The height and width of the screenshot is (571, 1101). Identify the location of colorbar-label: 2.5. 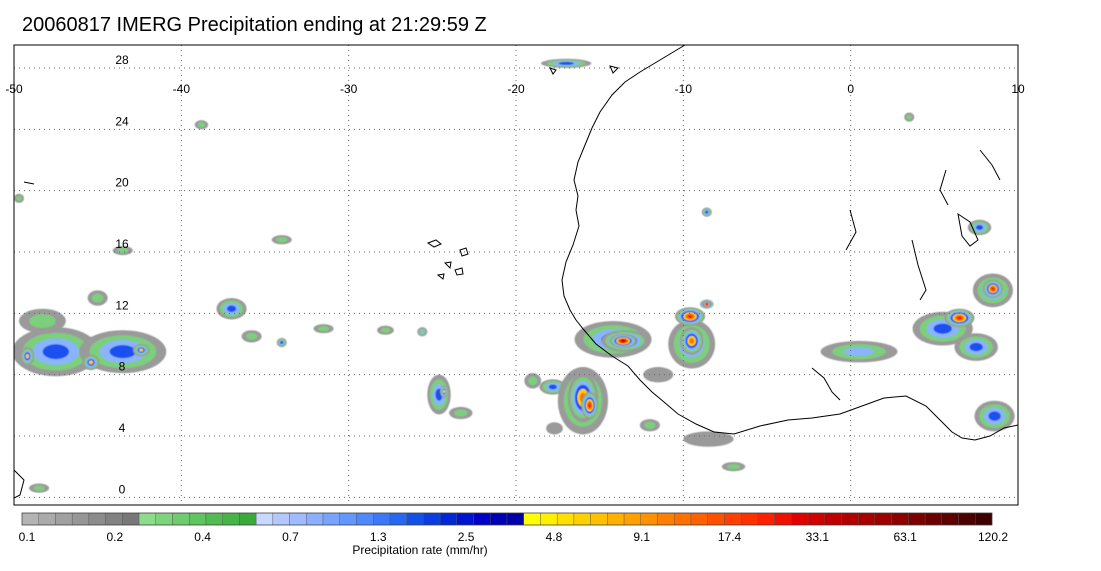
(466, 537).